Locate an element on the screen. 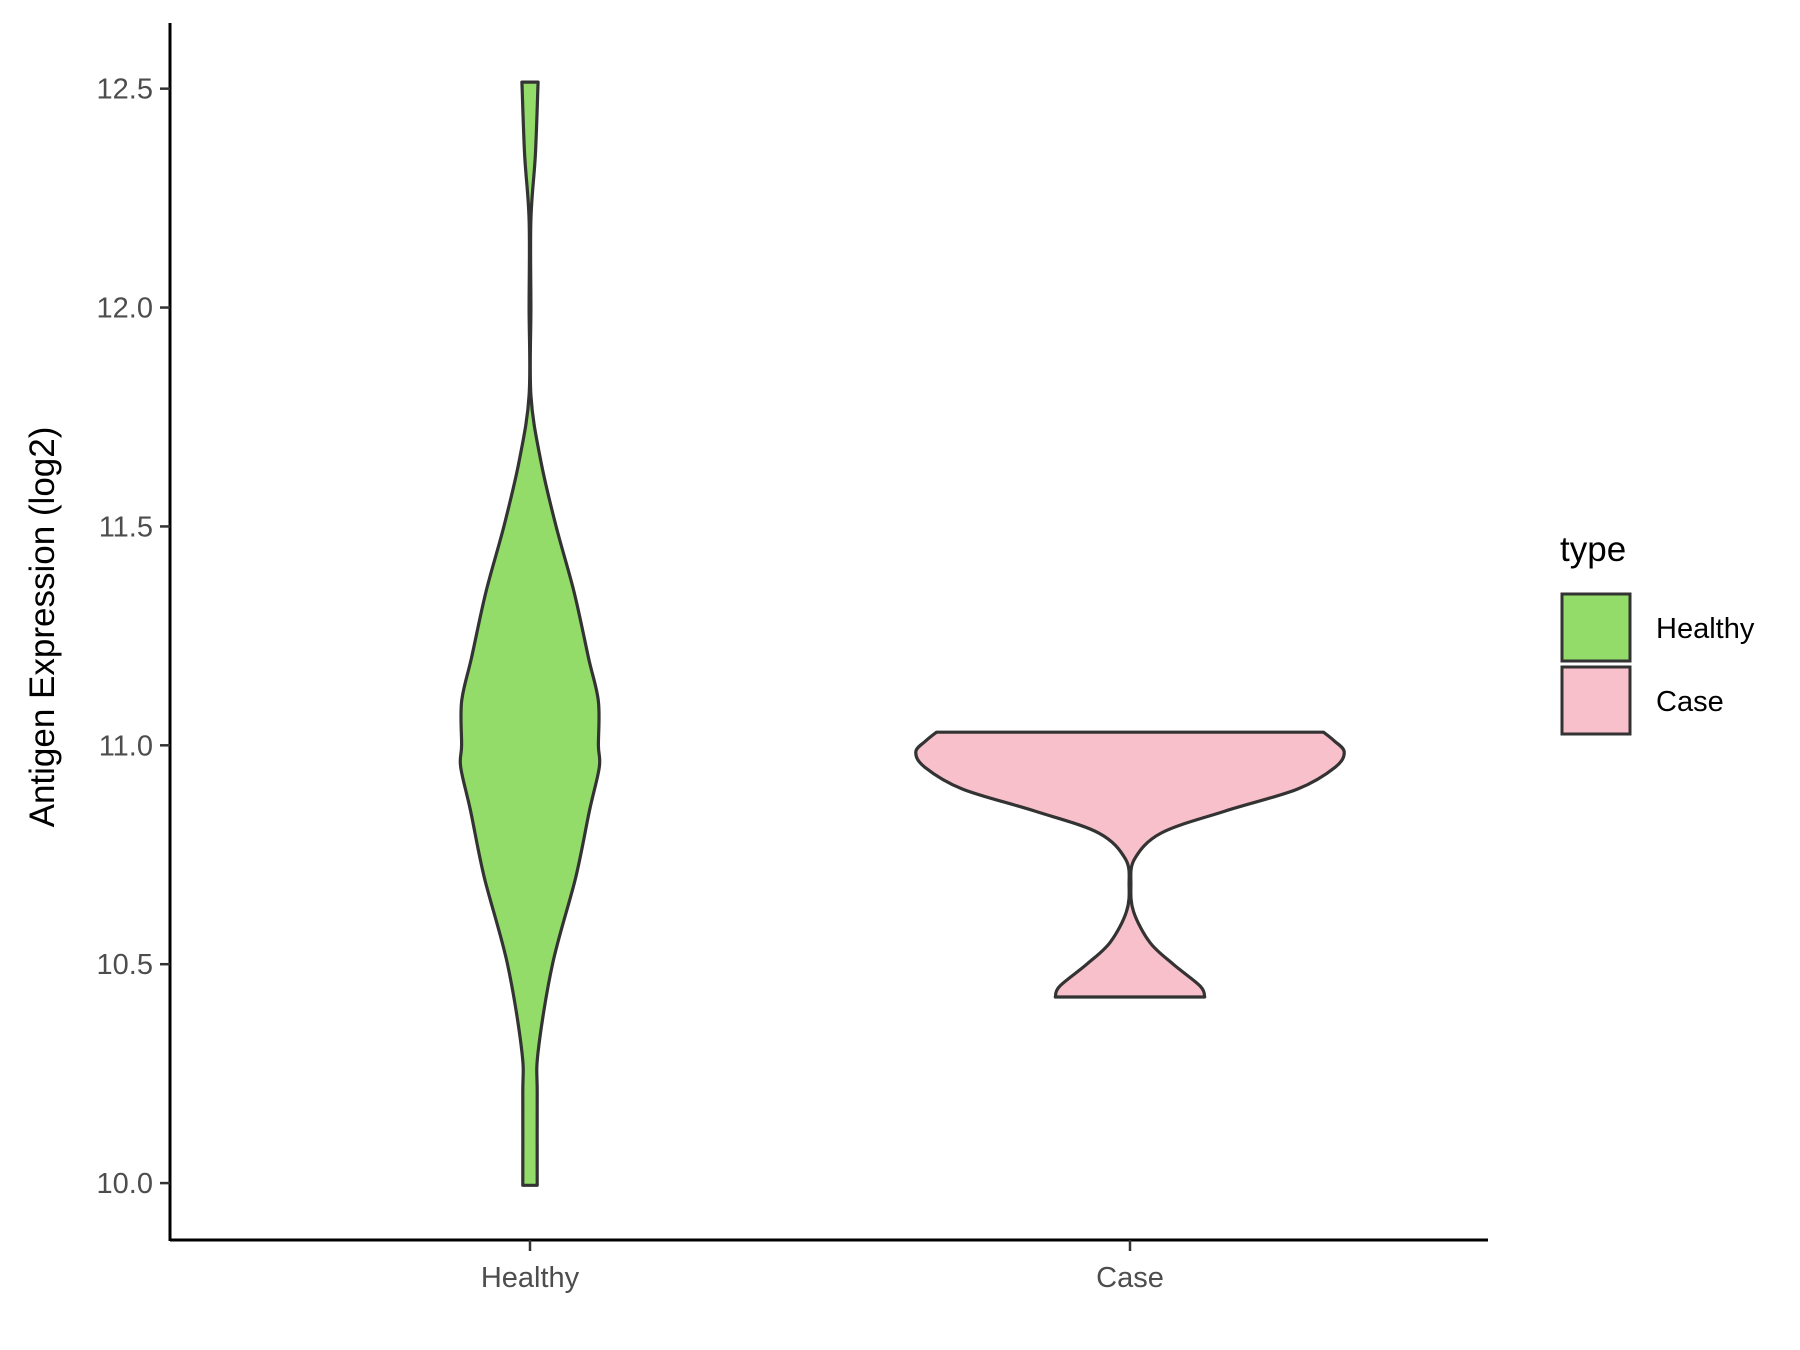 This screenshot has width=1800, height=1350. y-axis-ticks: 10.0 10.5 11.0 11.5 12.0 12.5 is located at coordinates (133, 637).